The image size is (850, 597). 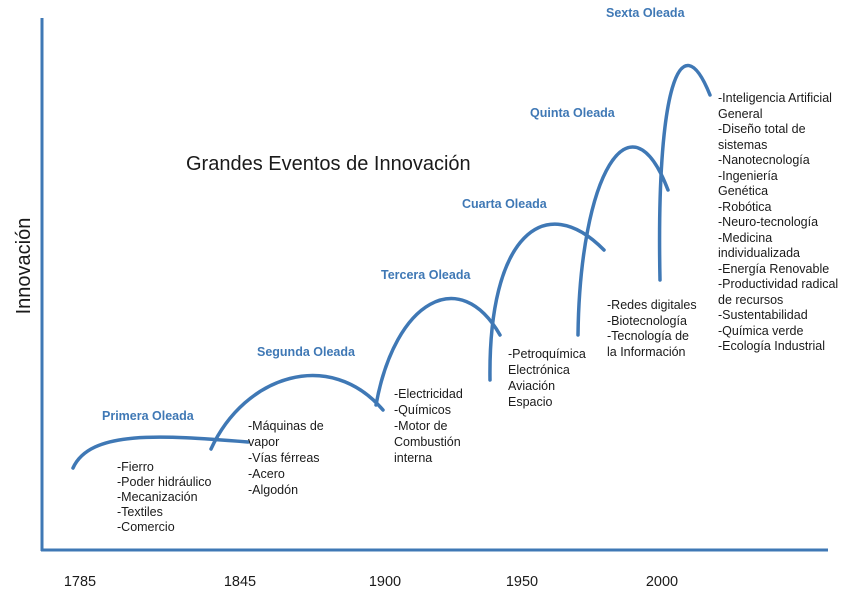 What do you see at coordinates (647, 320) in the screenshot?
I see `event-item: -Biotecnología` at bounding box center [647, 320].